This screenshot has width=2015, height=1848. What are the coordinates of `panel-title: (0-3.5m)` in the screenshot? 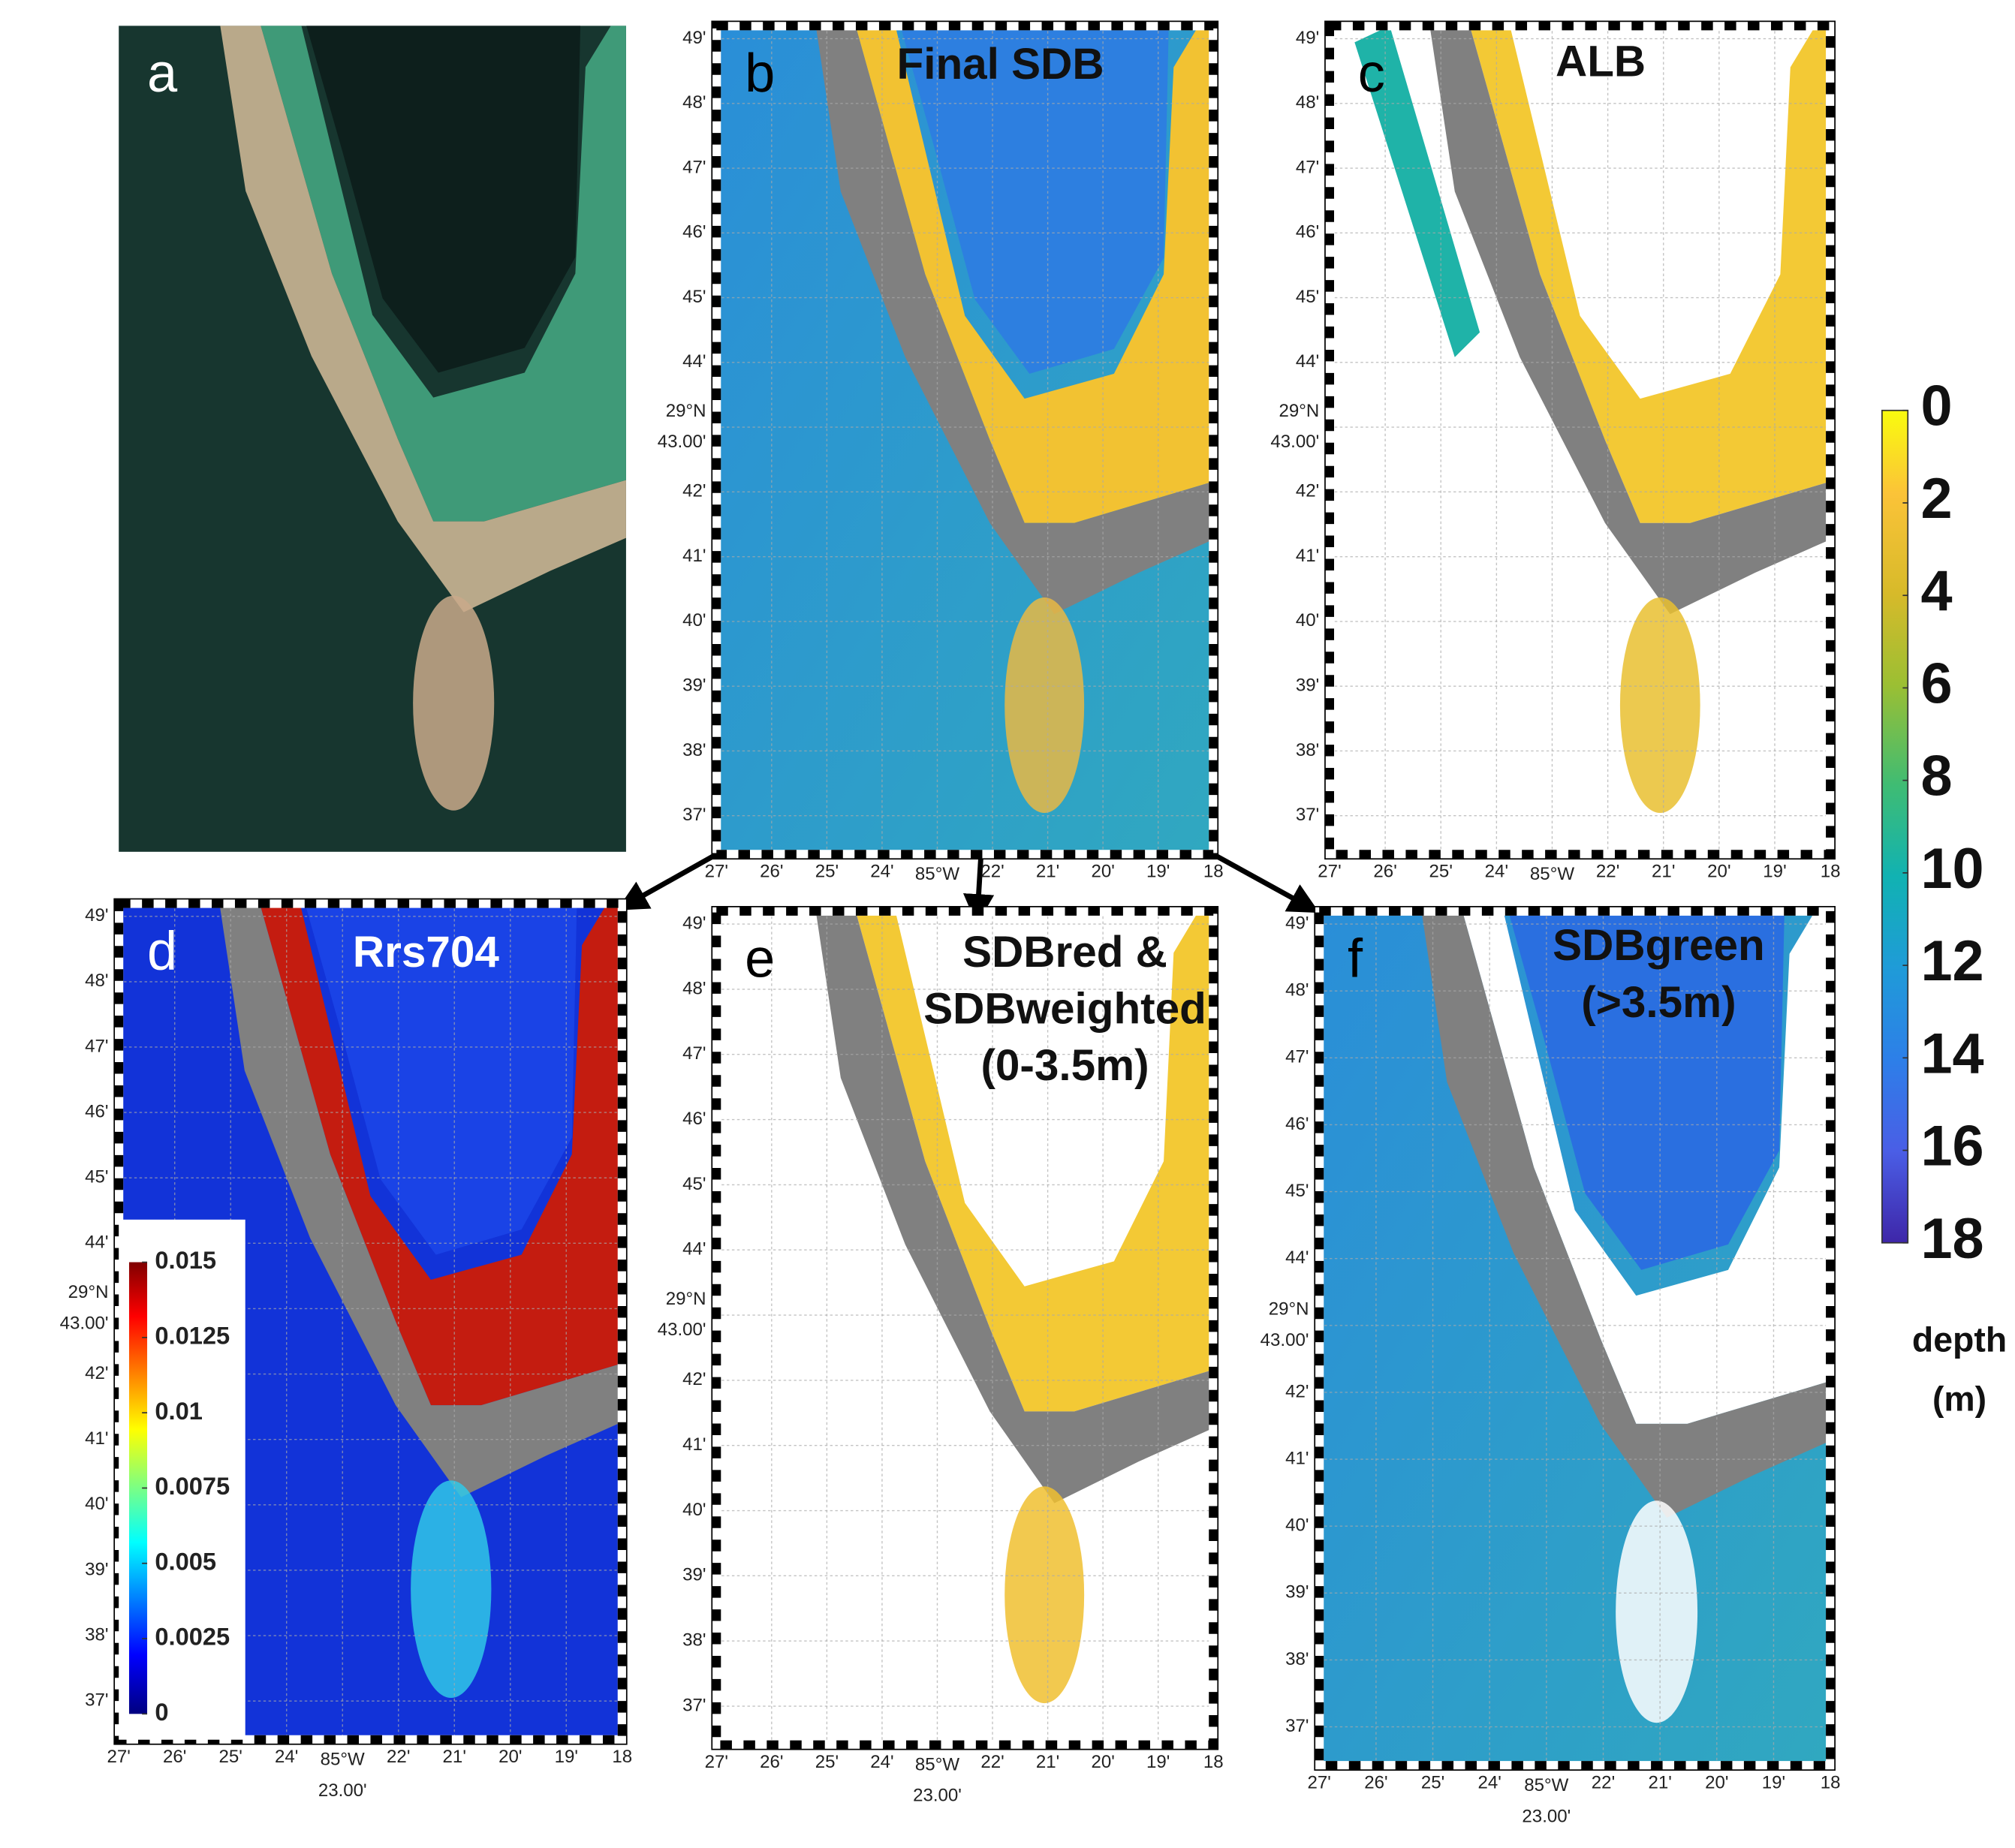 It's located at (1064, 1065).